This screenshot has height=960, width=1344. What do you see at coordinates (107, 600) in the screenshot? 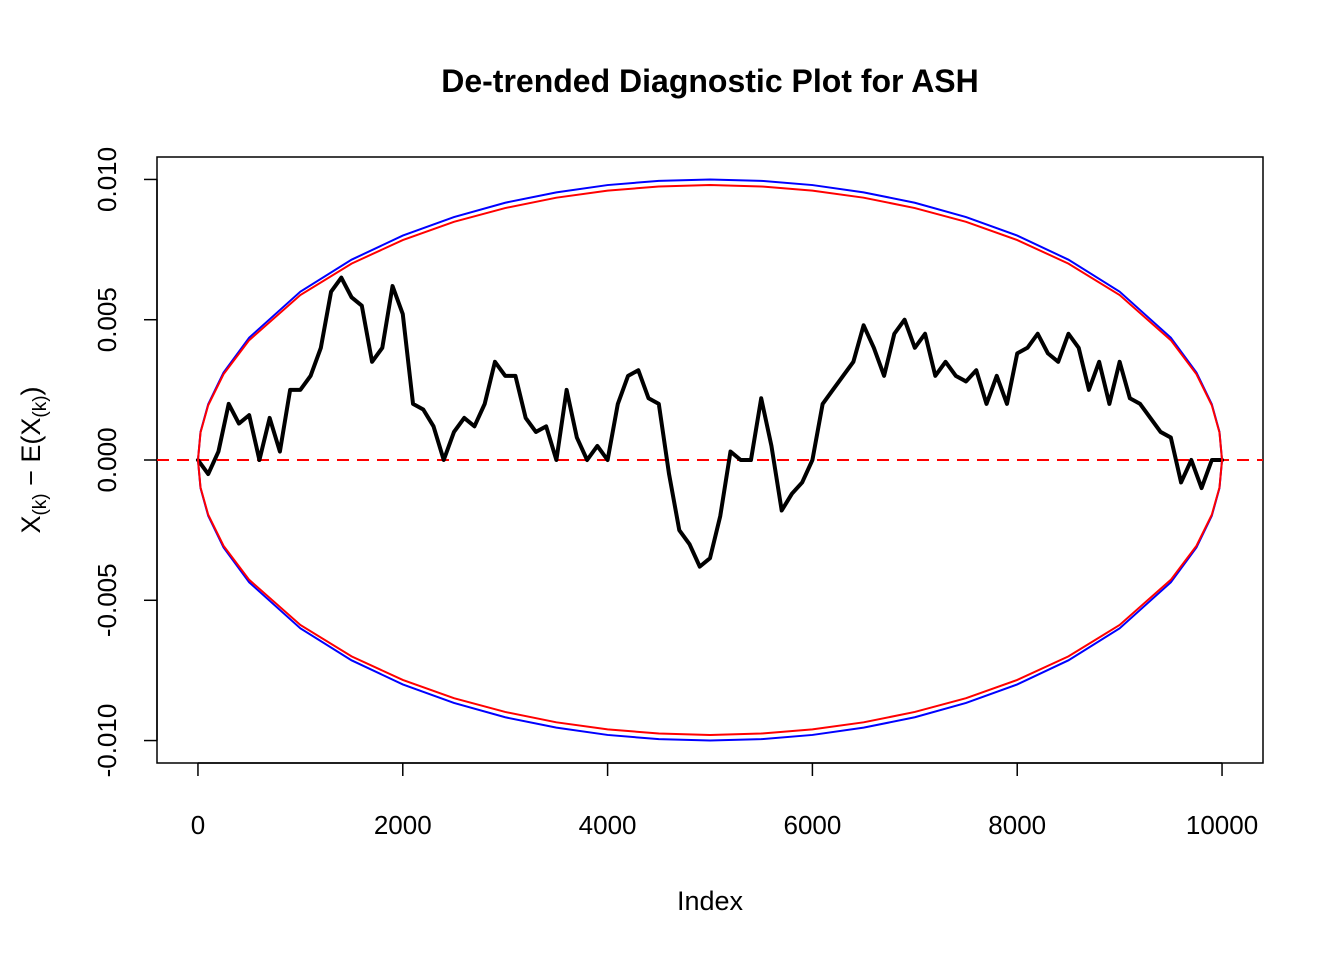
I see `y-tick-label: -0.005` at bounding box center [107, 600].